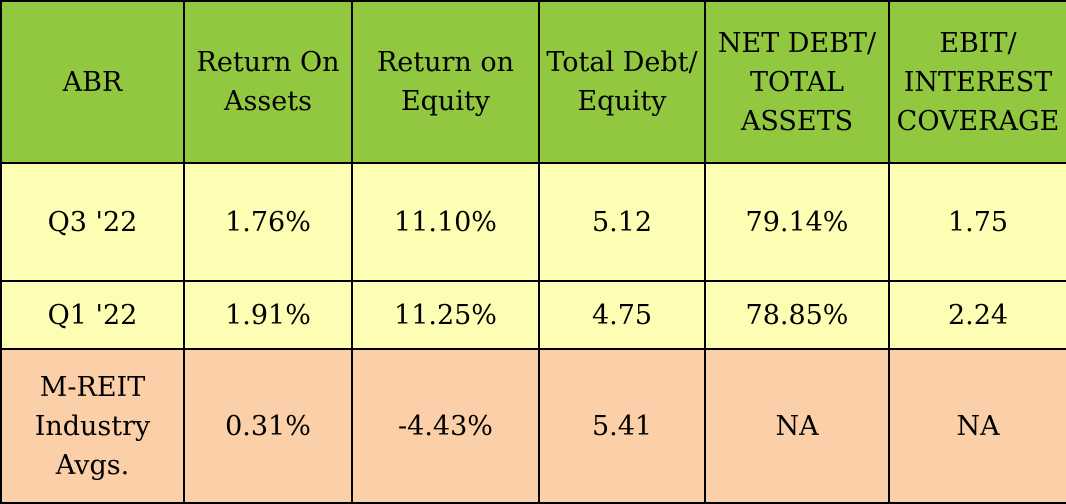  I want to click on table-cell: 79.14%, so click(797, 222).